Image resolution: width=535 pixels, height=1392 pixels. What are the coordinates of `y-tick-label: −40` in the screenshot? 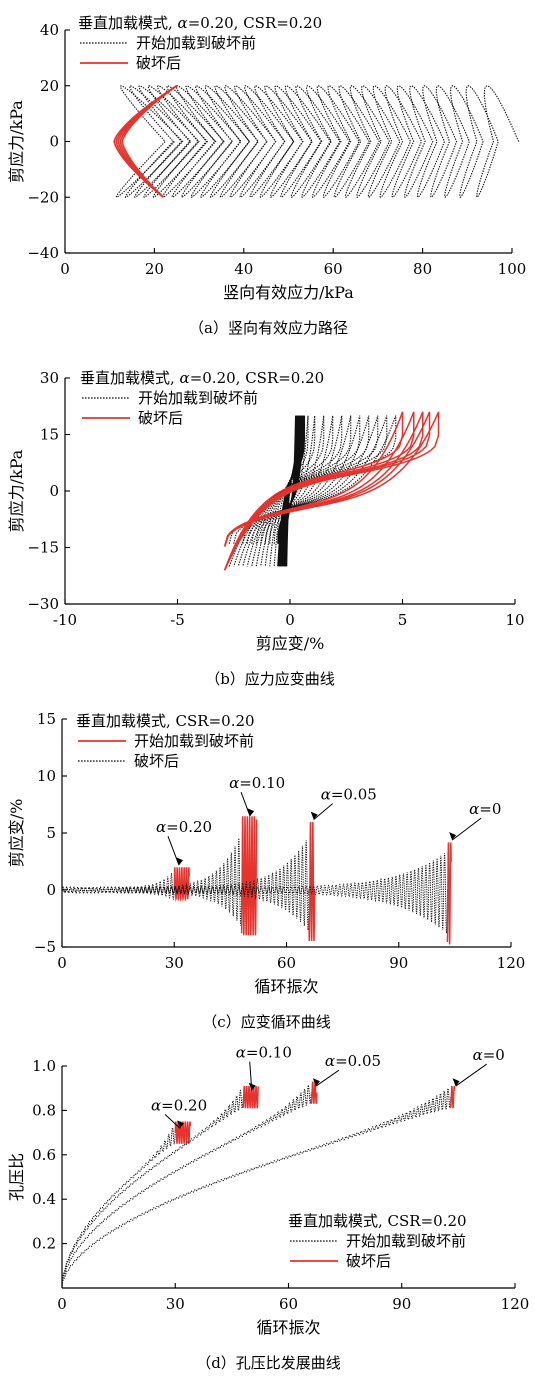 It's located at (43, 253).